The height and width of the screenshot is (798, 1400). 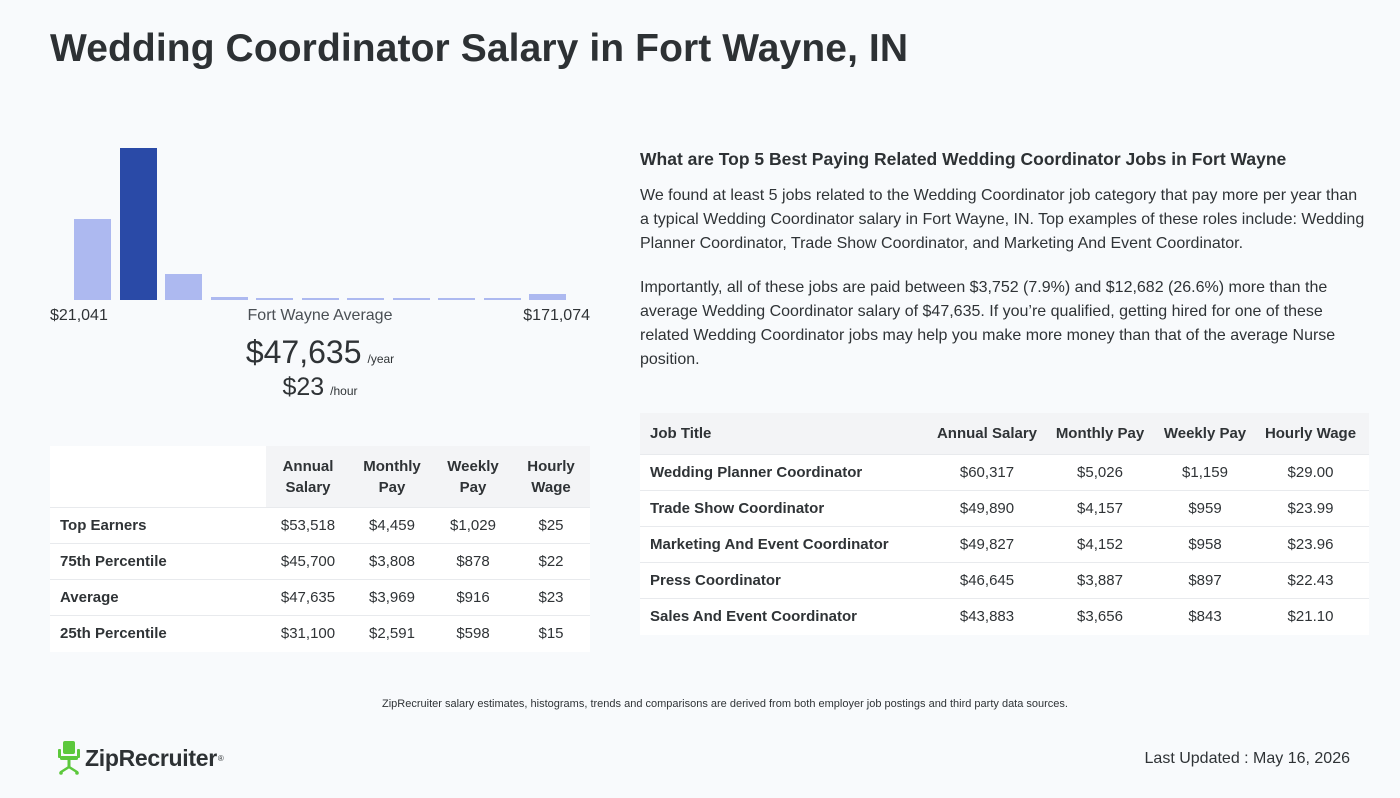 I want to click on chair-icon, so click(x=69, y=758).